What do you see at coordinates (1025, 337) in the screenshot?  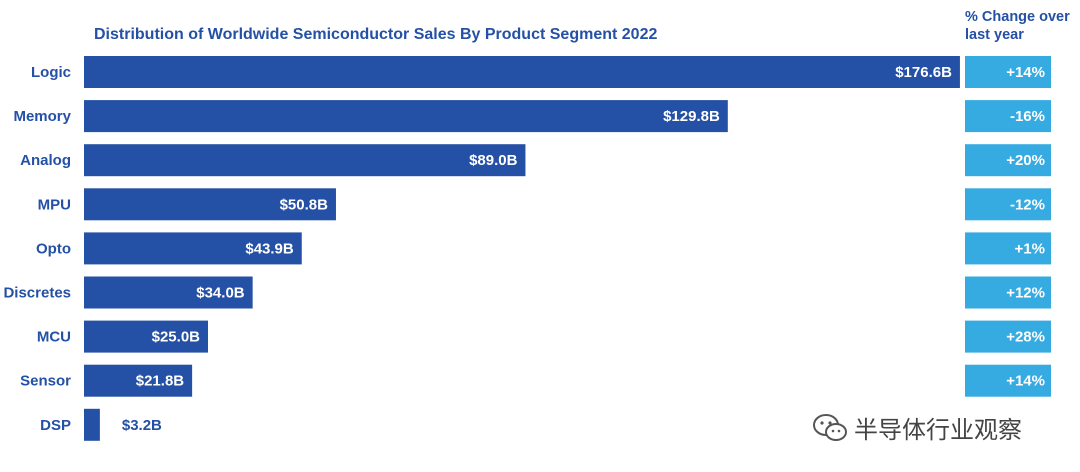 I see `change-label: +28%` at bounding box center [1025, 337].